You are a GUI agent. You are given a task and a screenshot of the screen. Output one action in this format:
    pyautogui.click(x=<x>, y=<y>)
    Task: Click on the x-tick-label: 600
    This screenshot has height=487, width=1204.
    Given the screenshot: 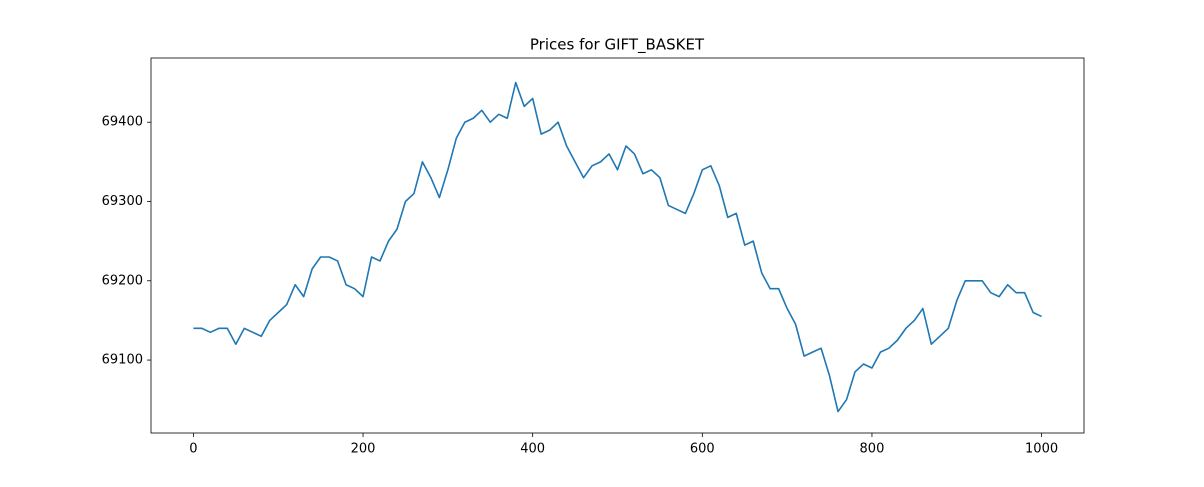 What is the action you would take?
    pyautogui.click(x=702, y=449)
    